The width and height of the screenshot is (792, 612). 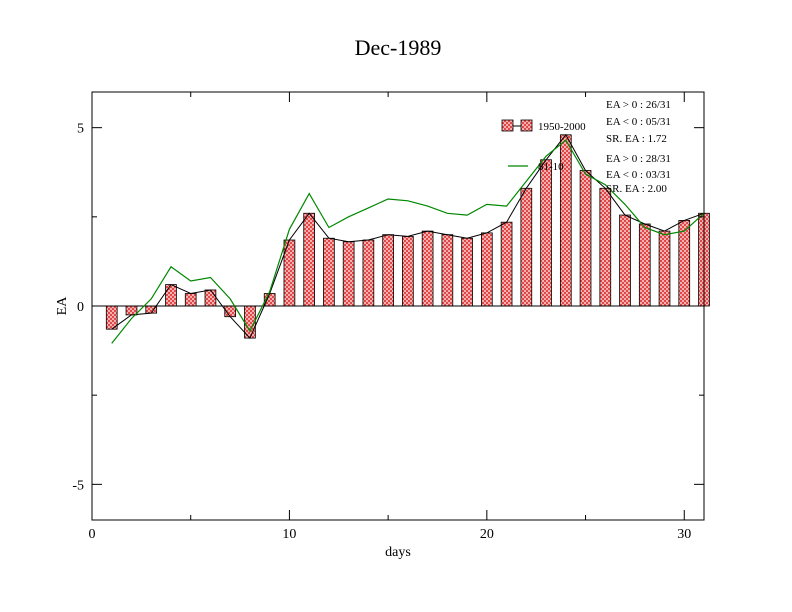 What do you see at coordinates (638, 159) in the screenshot?
I see `annotation-ea-positive-2: EA > 0 : 28/31` at bounding box center [638, 159].